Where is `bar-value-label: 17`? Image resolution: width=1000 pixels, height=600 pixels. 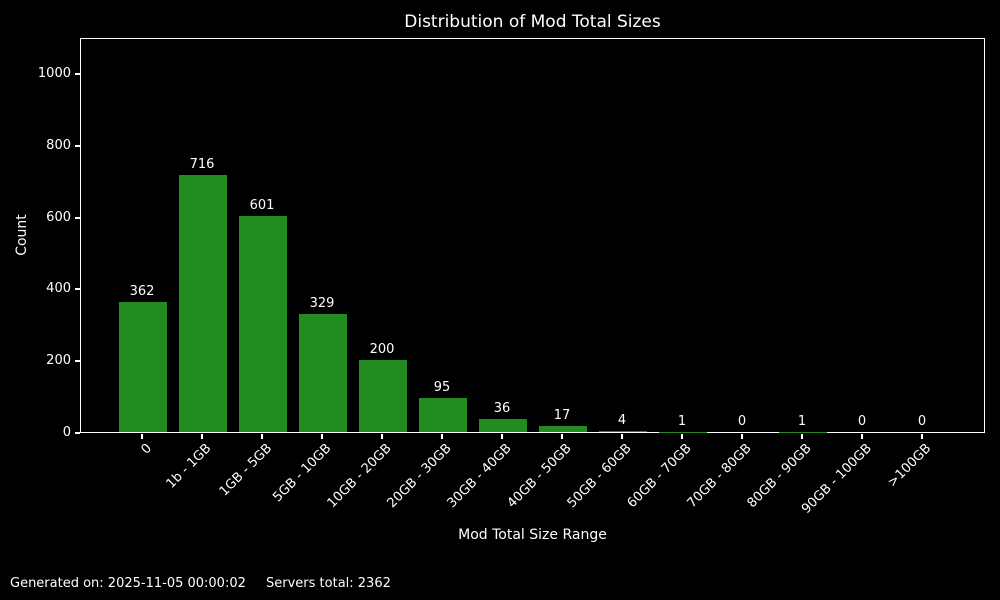
bar-value-label: 17 is located at coordinates (562, 415).